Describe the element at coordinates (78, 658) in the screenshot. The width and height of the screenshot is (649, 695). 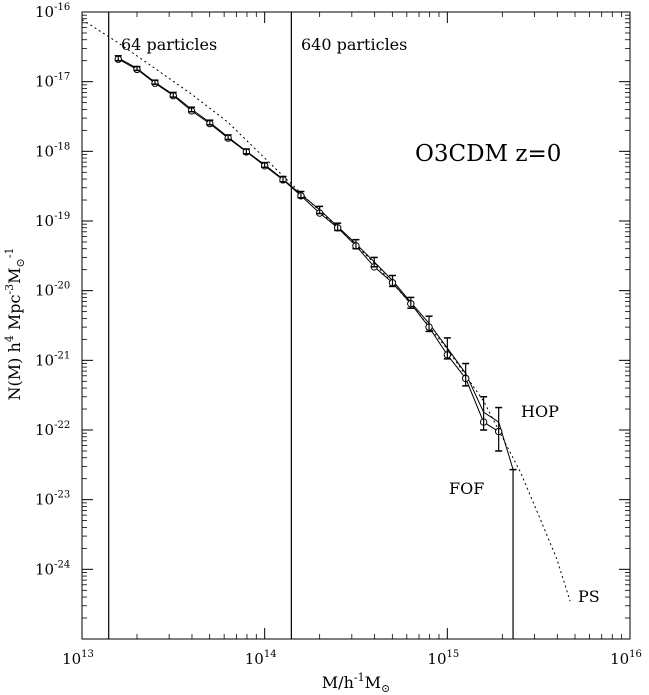
I see `x-tick-label: 1013` at that location.